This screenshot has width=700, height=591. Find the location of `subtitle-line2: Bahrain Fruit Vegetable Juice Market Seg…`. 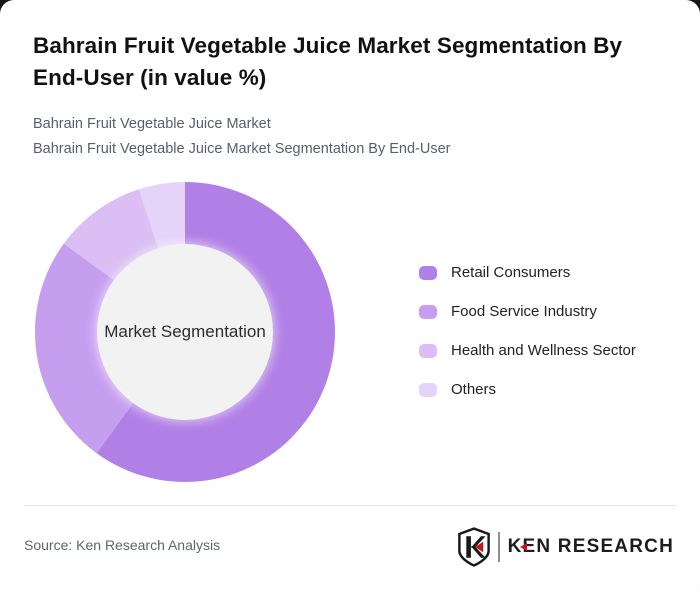

subtitle-line2: Bahrain Fruit Vegetable Juice Market Seg… is located at coordinates (242, 149).